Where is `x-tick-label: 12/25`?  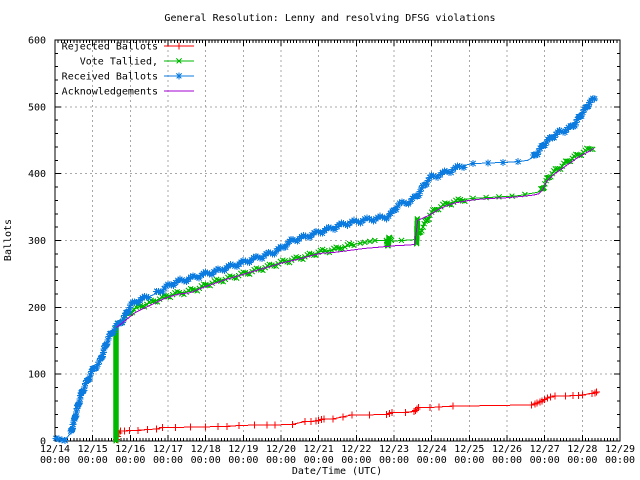
x-tick-label: 12/25 is located at coordinates (469, 449).